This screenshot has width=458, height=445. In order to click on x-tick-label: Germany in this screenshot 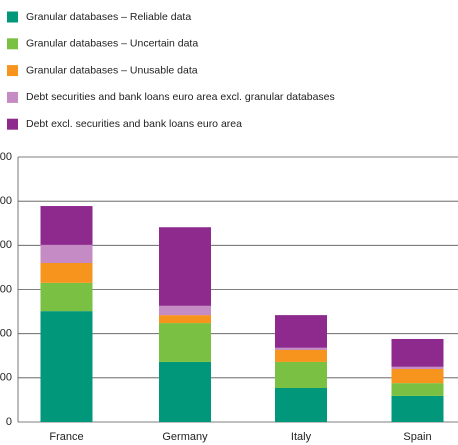, I will do `click(185, 437)`.